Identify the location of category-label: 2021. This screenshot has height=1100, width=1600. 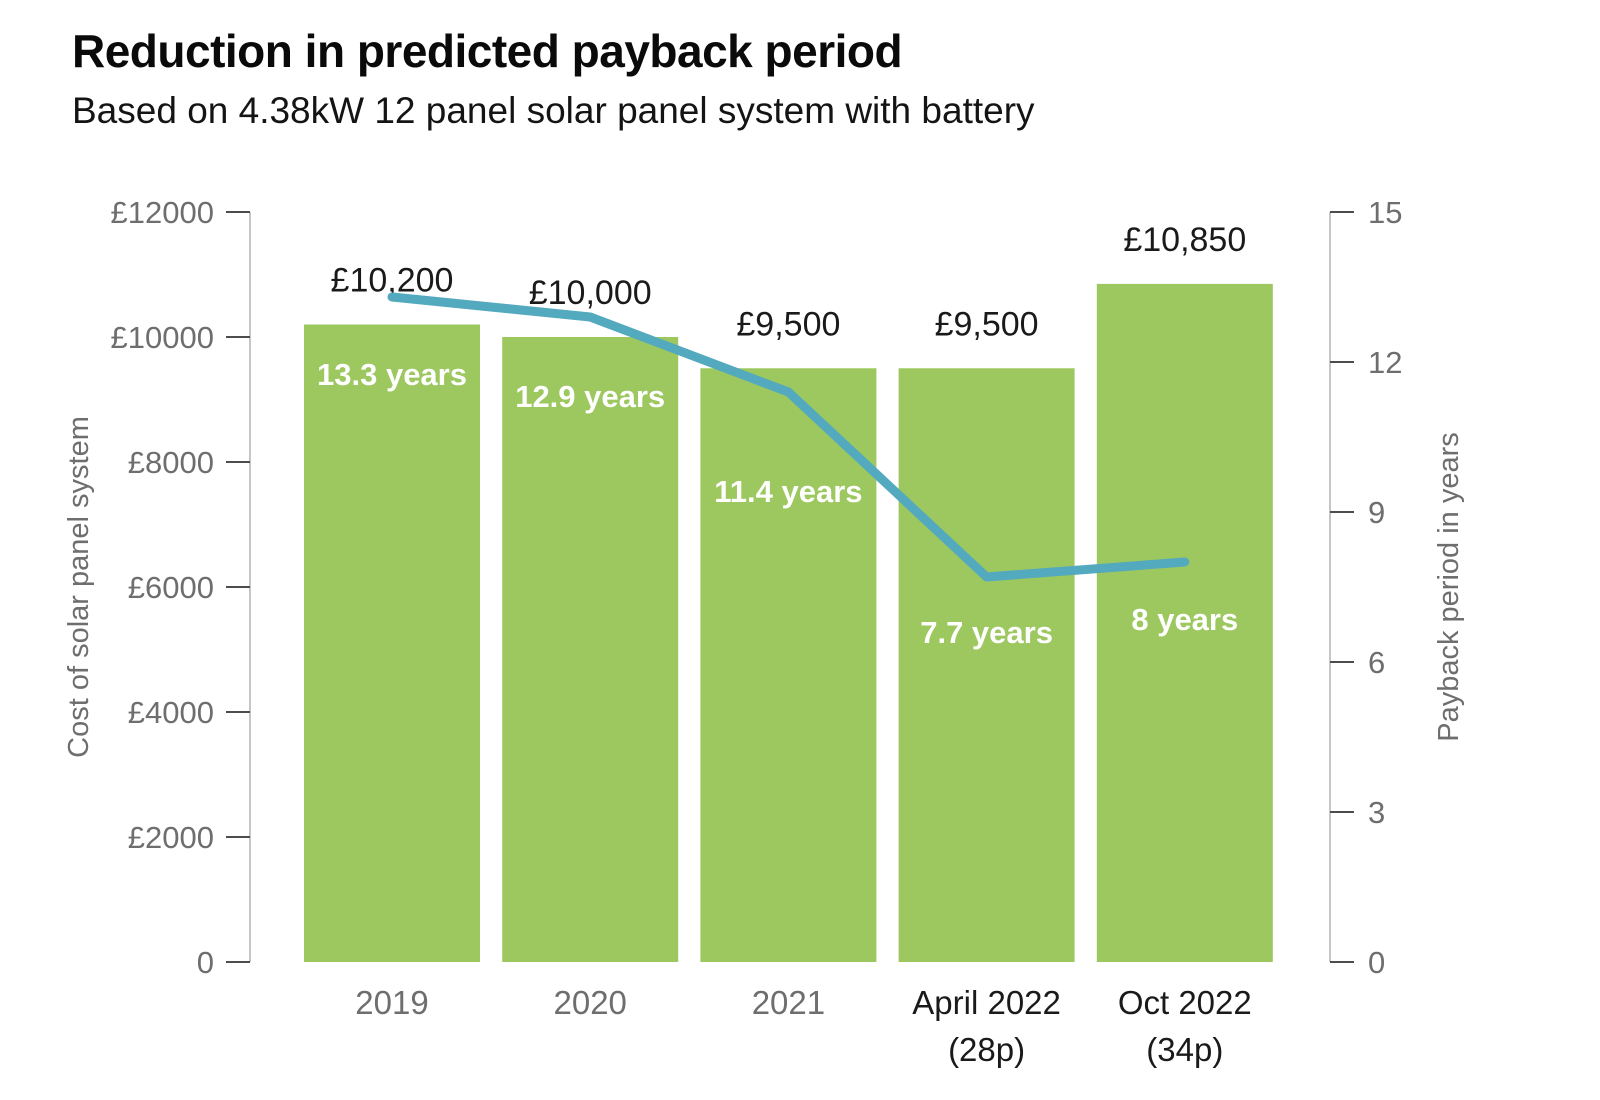
(788, 1002).